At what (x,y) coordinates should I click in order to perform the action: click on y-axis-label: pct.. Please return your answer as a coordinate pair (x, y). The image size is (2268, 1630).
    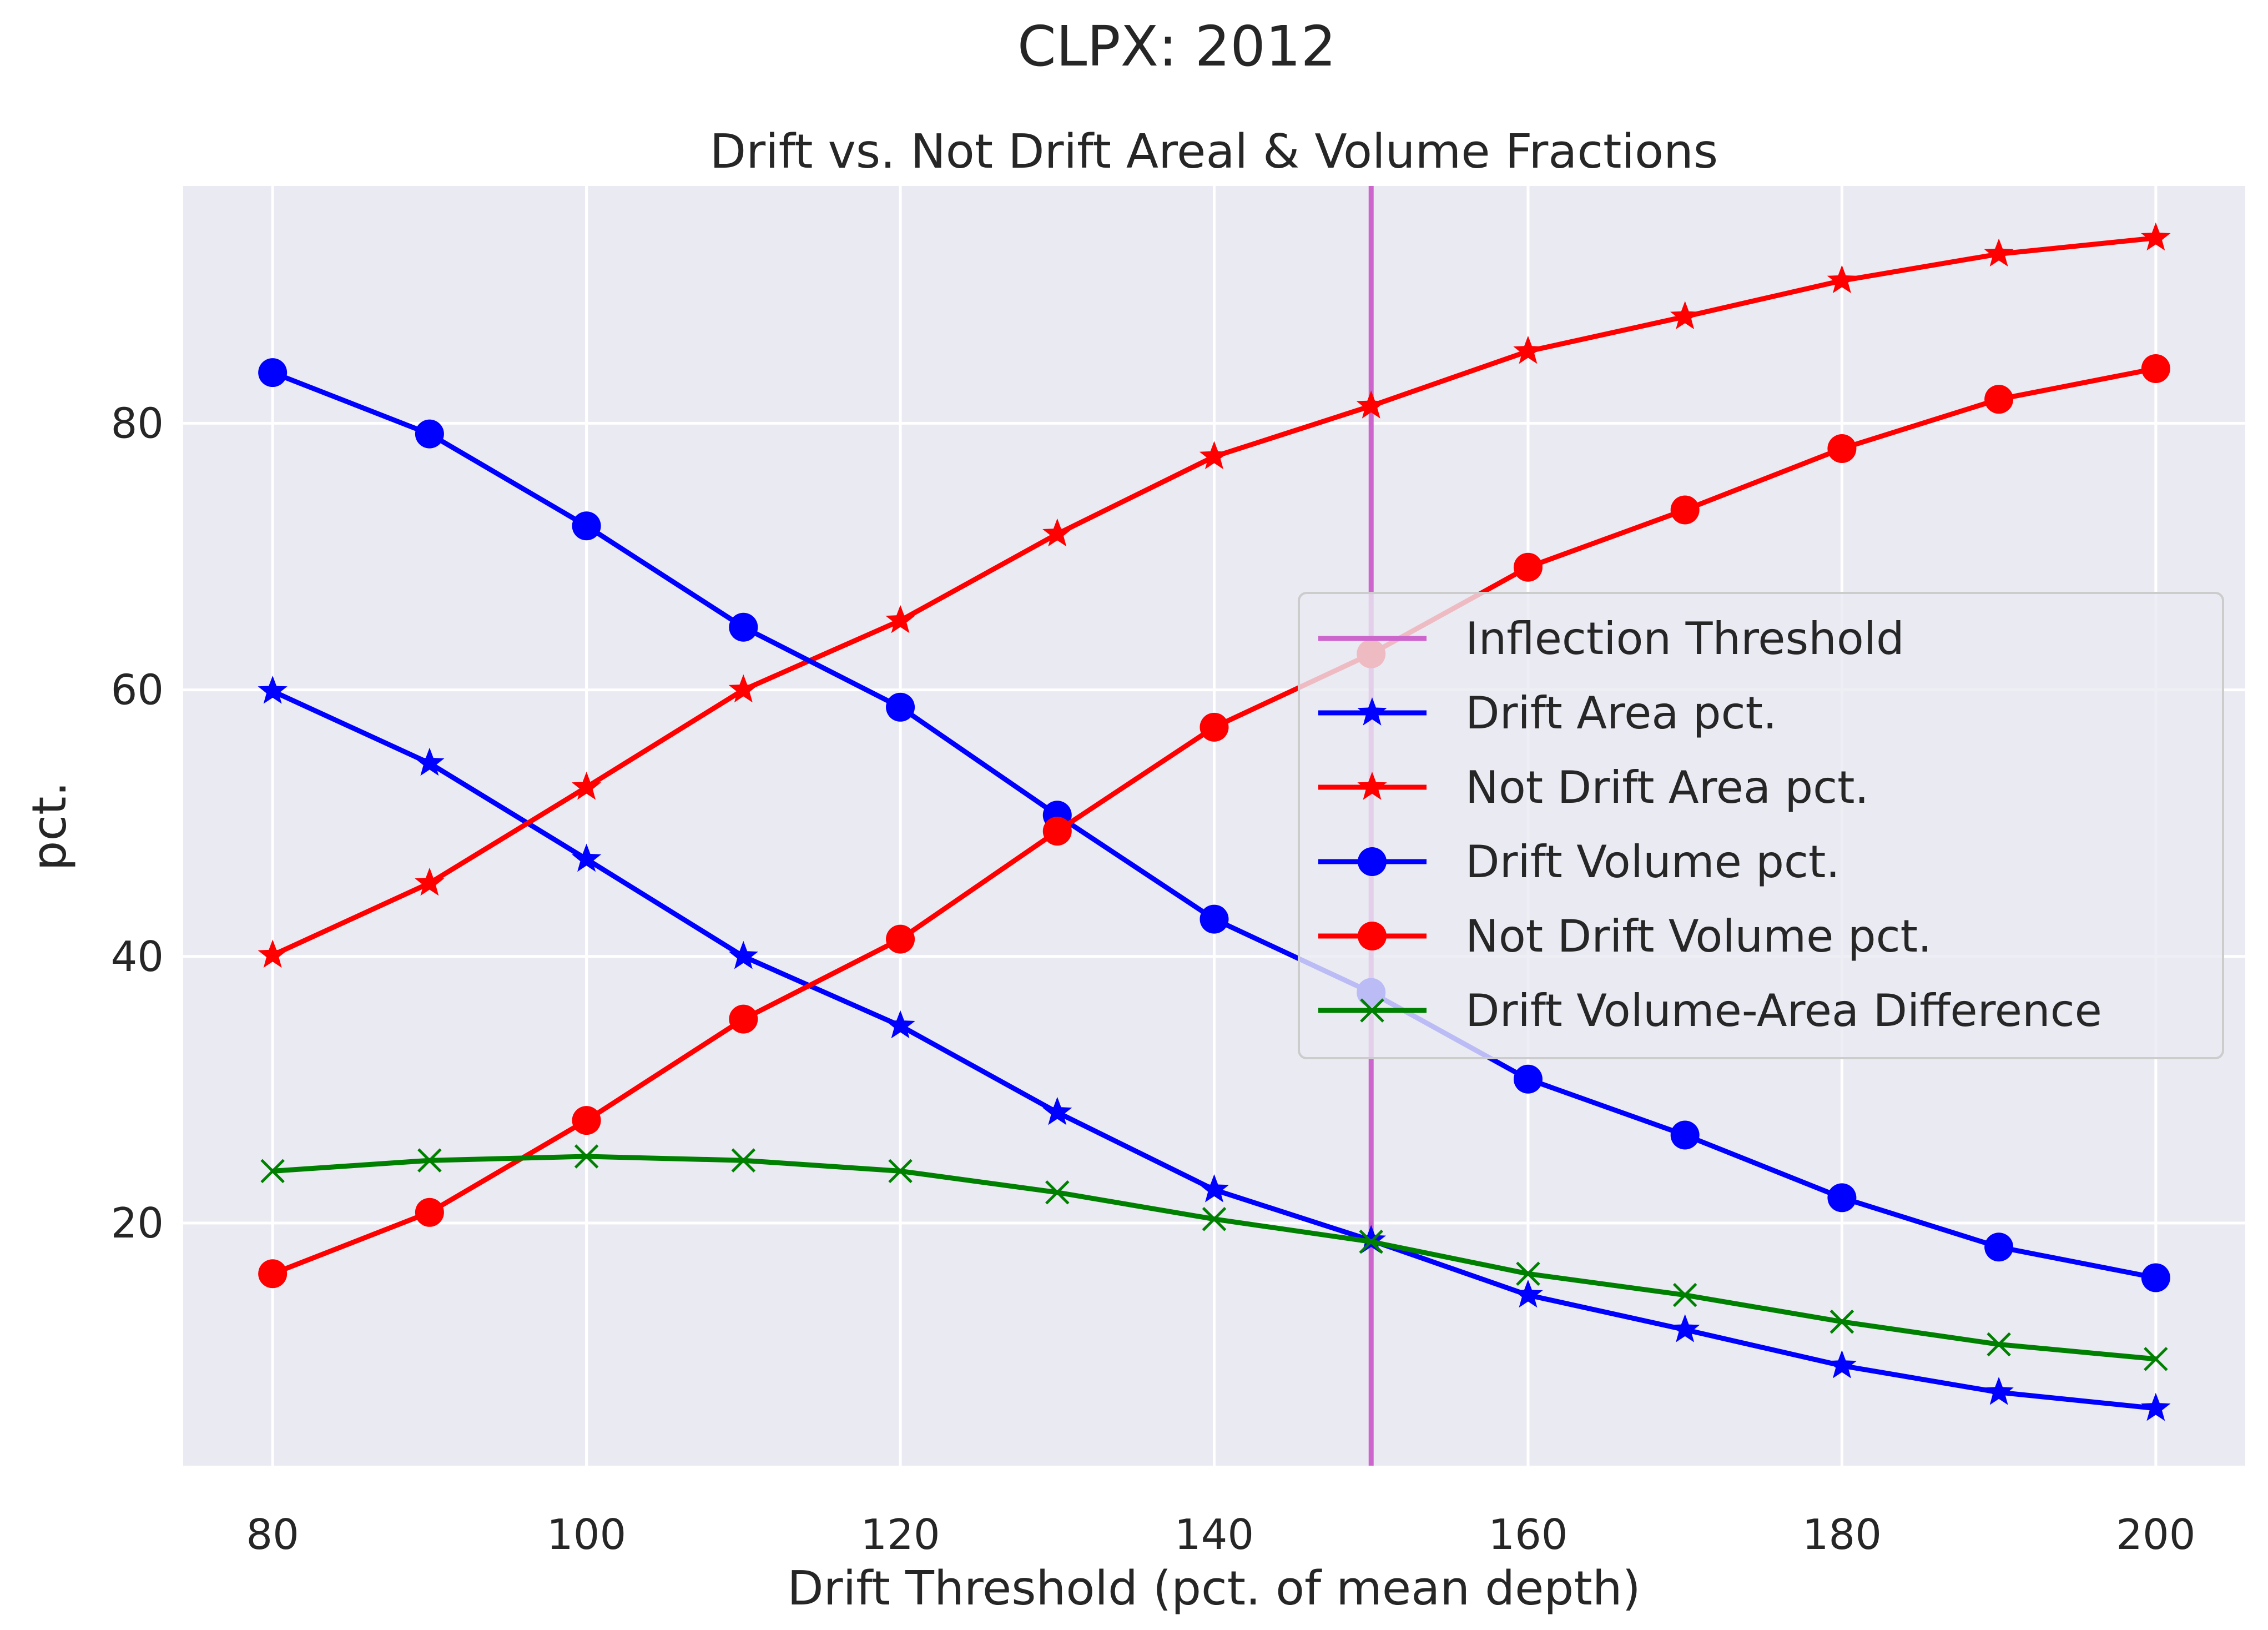
    Looking at the image, I should click on (49, 826).